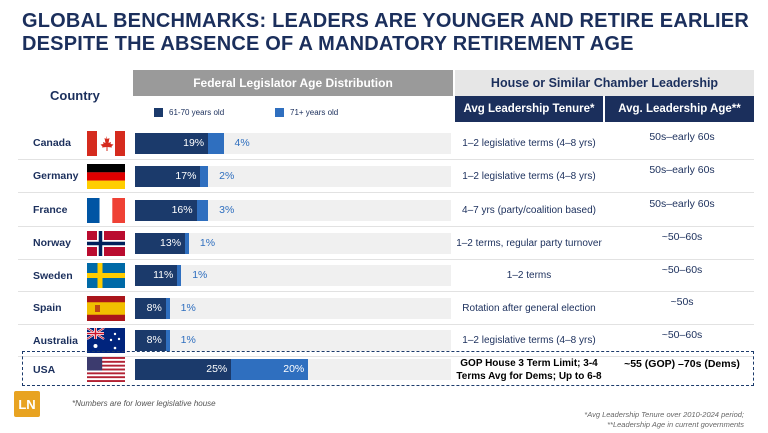 This screenshot has height=433, width=768. I want to click on bar-71-plus-canada, so click(216, 143).